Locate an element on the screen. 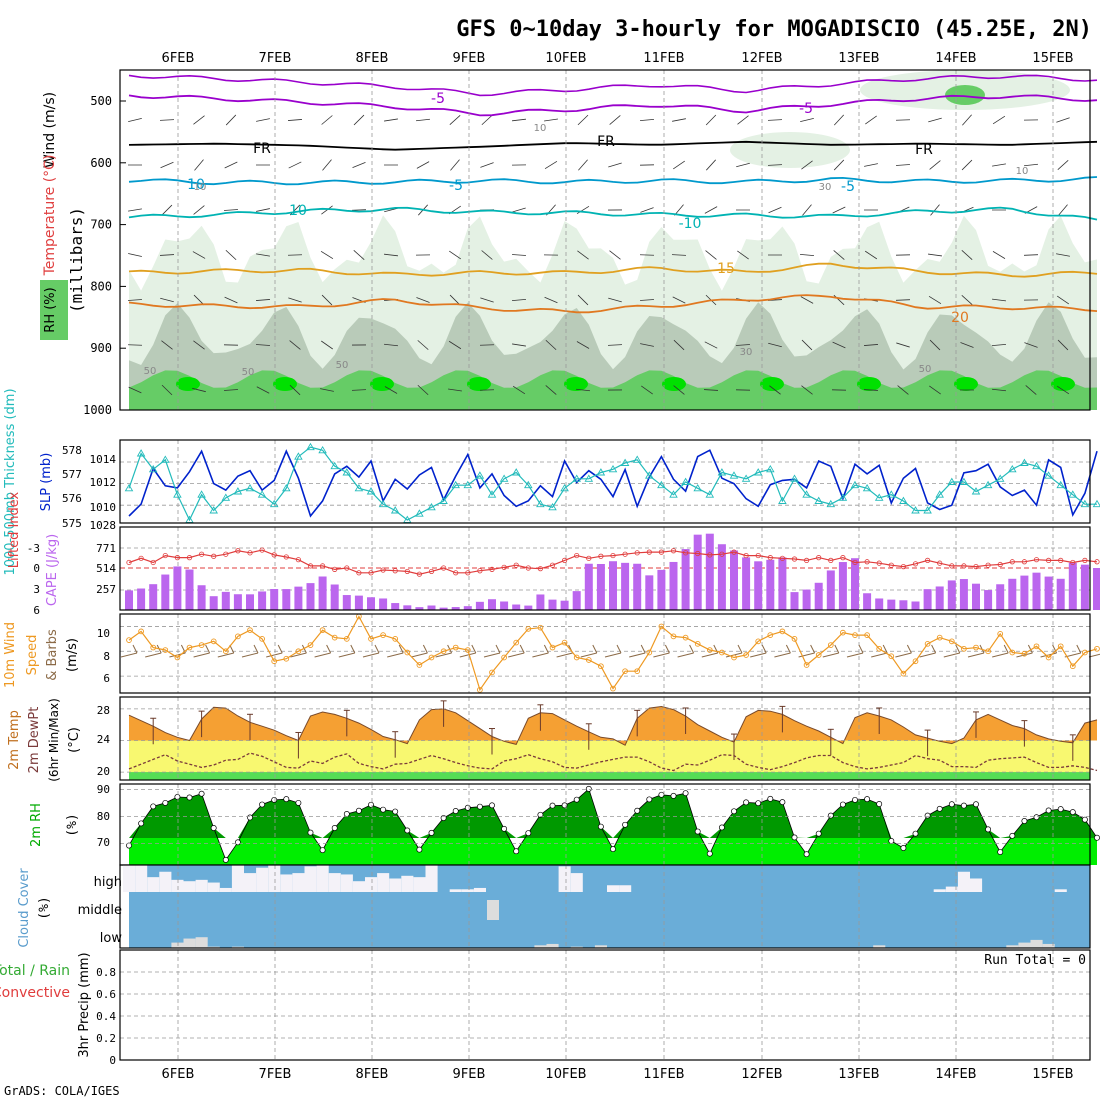 The image size is (1100, 1100). date-label-bottom: 11FEB is located at coordinates (663, 1074).